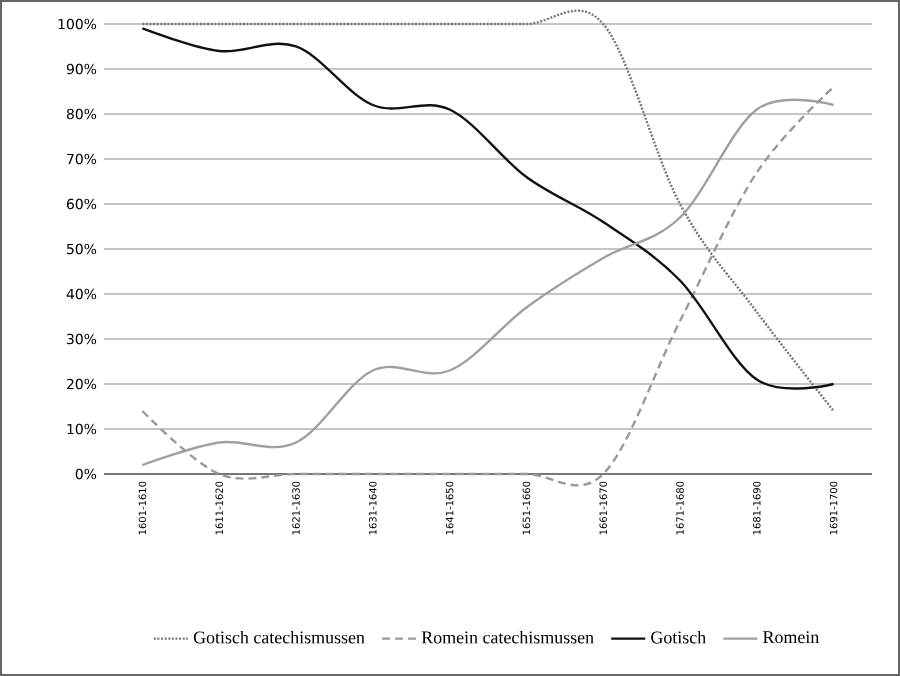  Describe the element at coordinates (791, 637) in the screenshot. I see `legend-label: Romein` at that location.